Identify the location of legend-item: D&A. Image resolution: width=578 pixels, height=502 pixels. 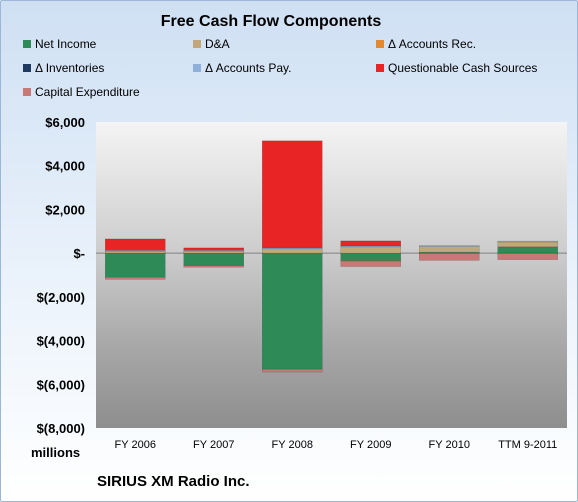
(211, 44).